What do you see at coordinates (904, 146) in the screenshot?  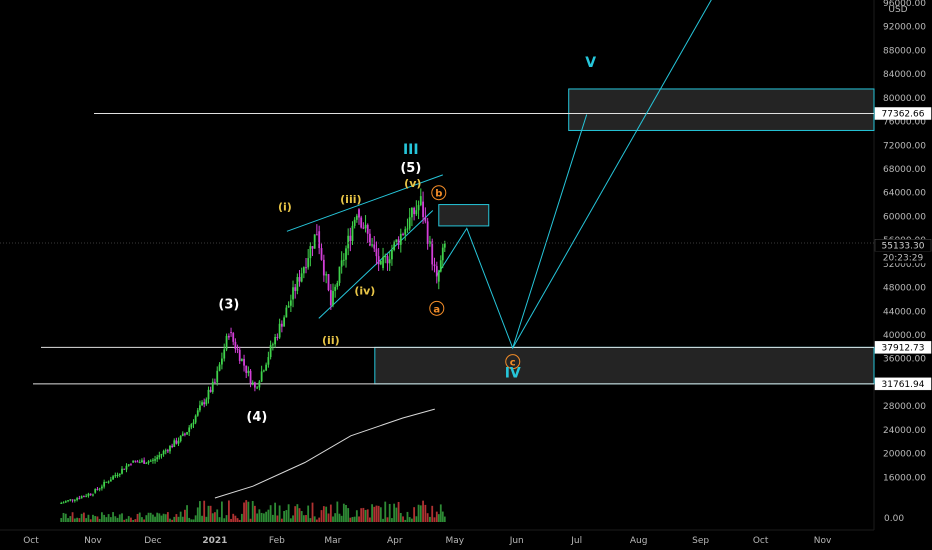 I see `y-tick-label: 72000.00` at bounding box center [904, 146].